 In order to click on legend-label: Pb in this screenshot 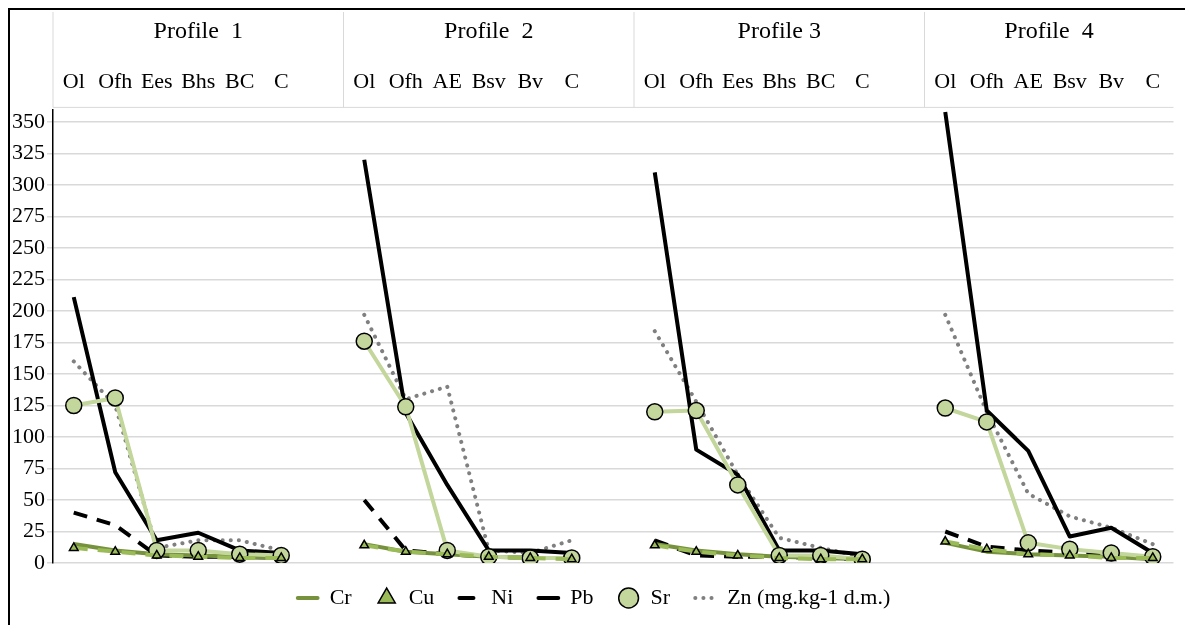, I will do `click(582, 596)`.